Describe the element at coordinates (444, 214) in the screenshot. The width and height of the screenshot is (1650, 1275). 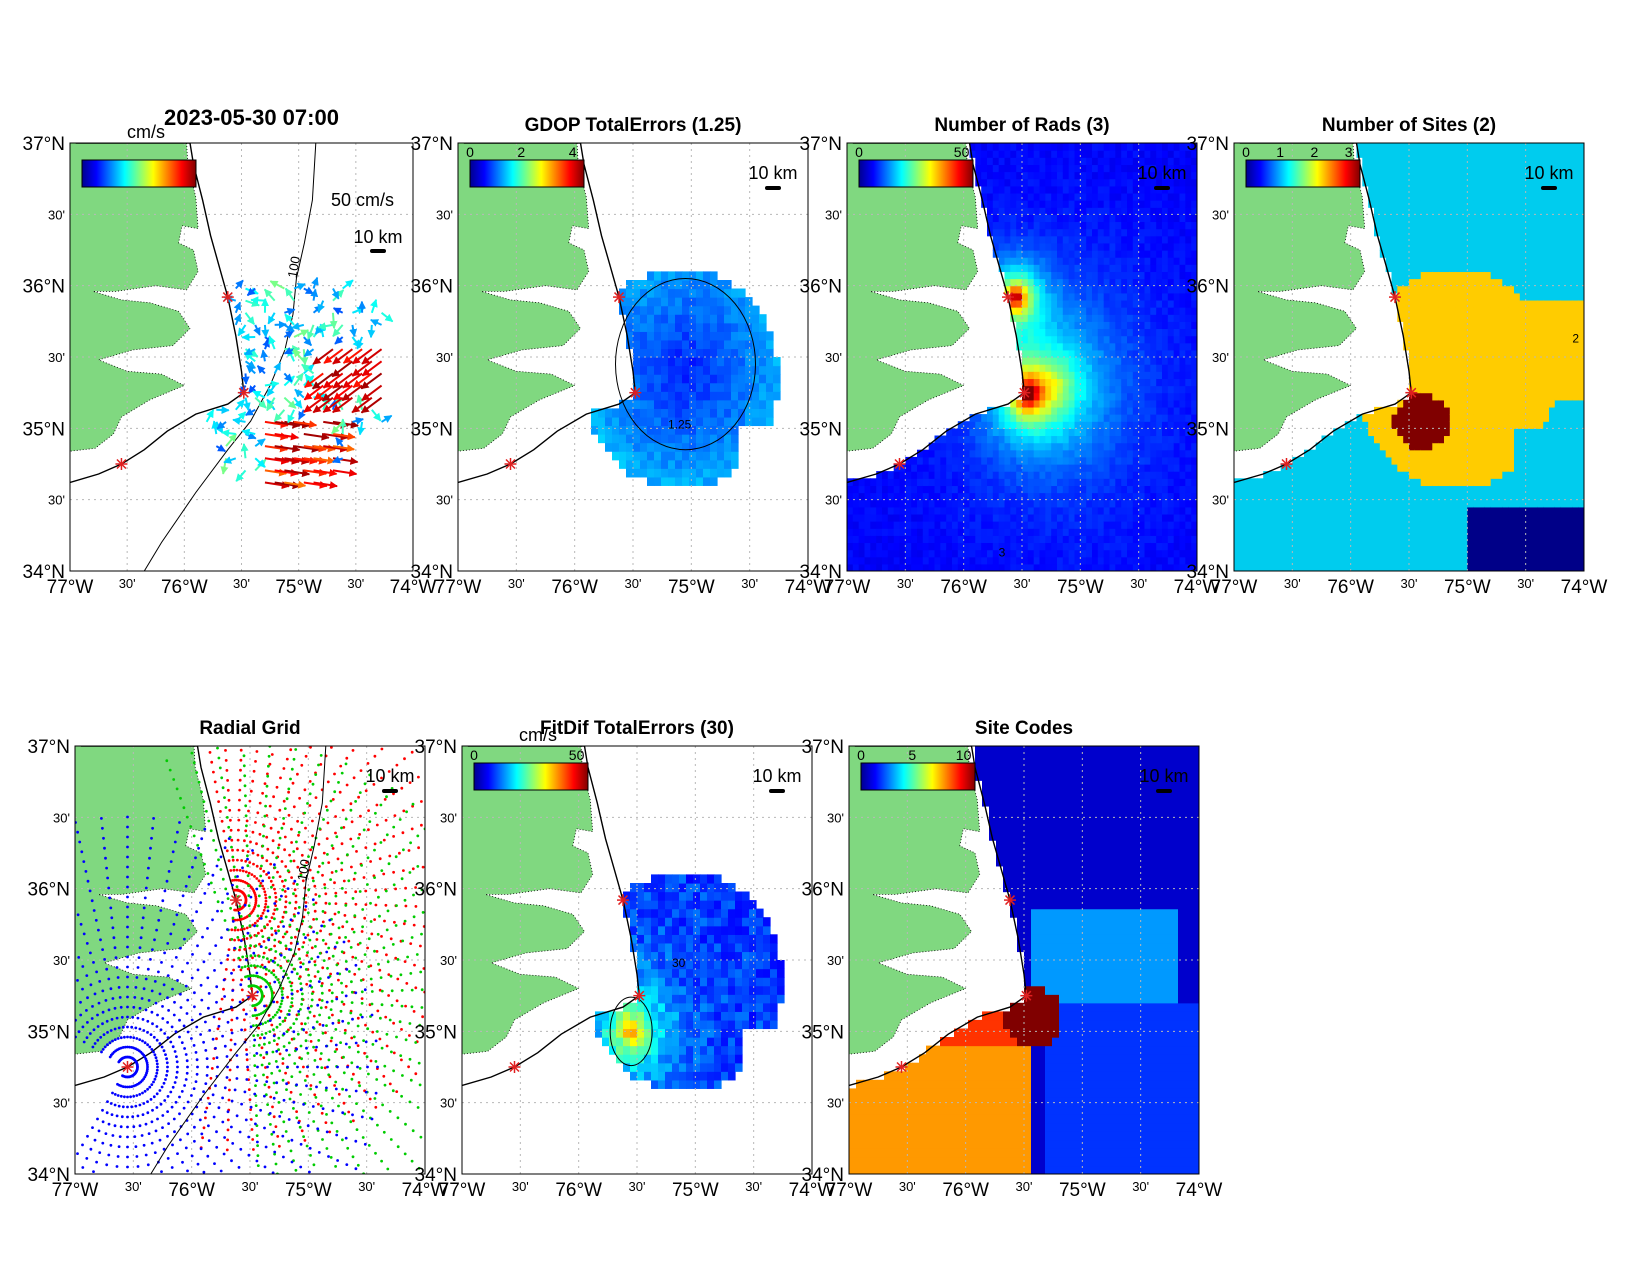
I see `y-tick-label: 30'` at that location.